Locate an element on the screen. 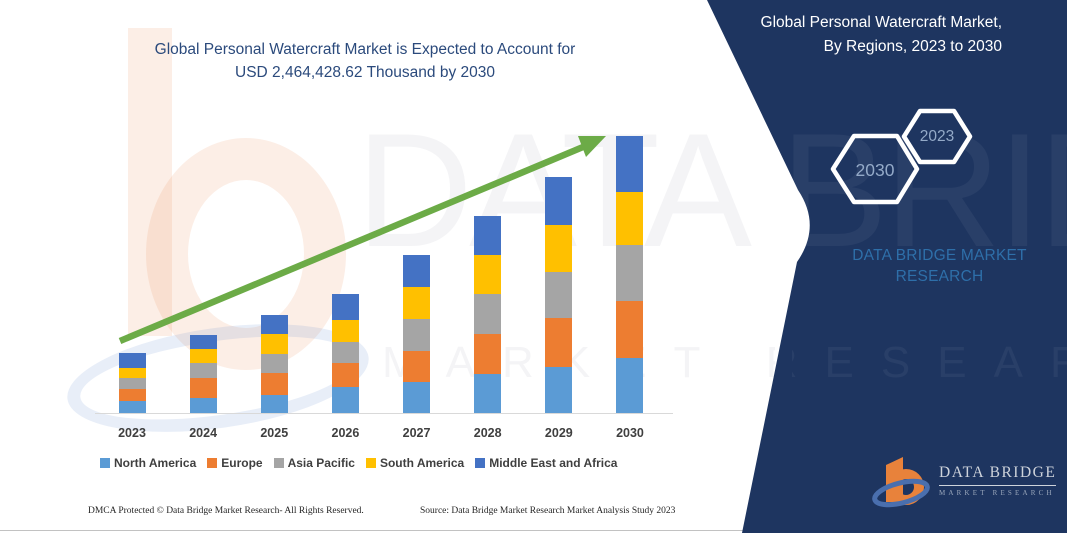  legend-item-middle-east-and-africa: Middle East and Africa is located at coordinates (546, 463).